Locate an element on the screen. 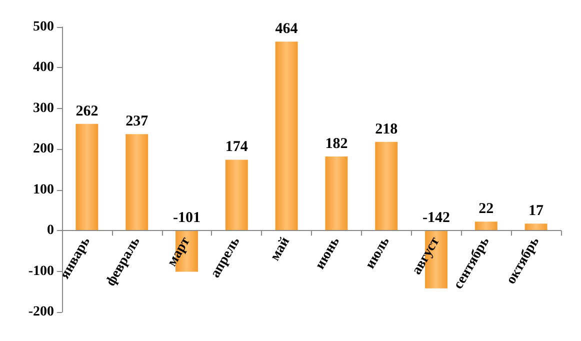  y-tick-label: 200 is located at coordinates (43, 149).